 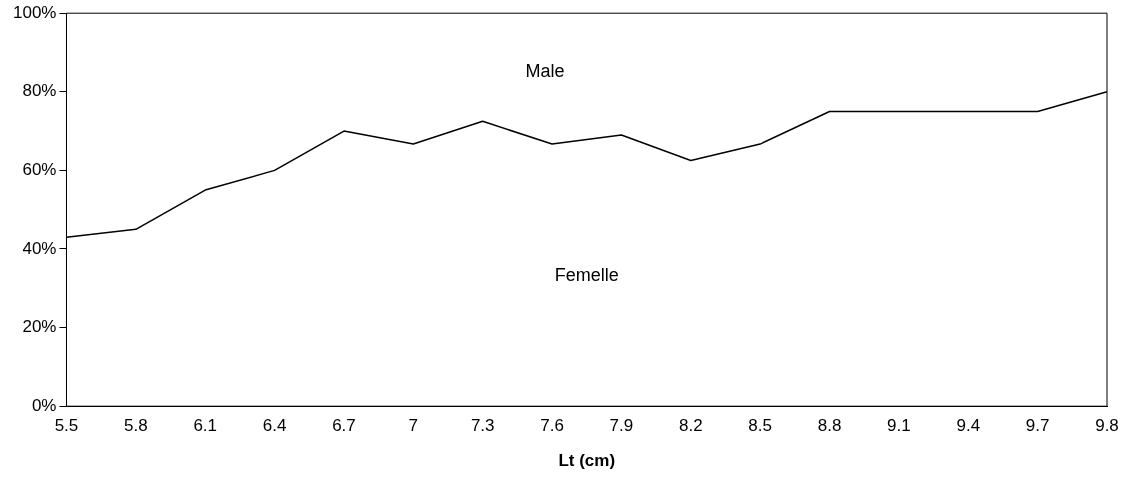 I want to click on x-tick-label: 7, so click(x=413, y=426).